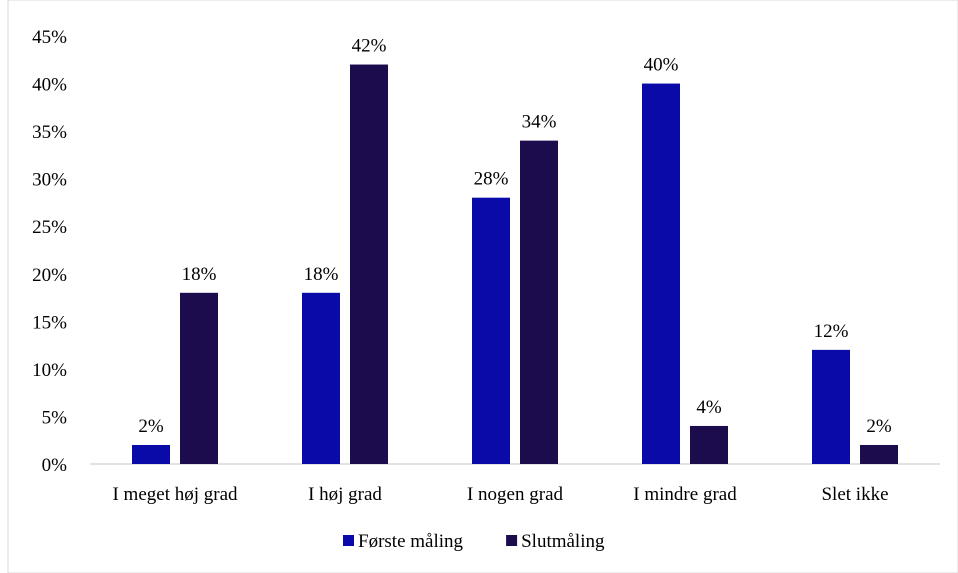  I want to click on data-label: 4%, so click(709, 407).